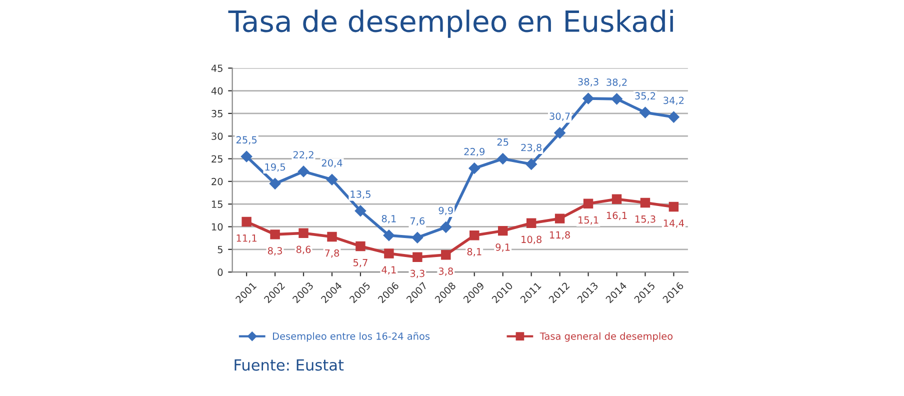  Describe the element at coordinates (445, 211) in the screenshot. I see `data-label: 9,9` at that location.